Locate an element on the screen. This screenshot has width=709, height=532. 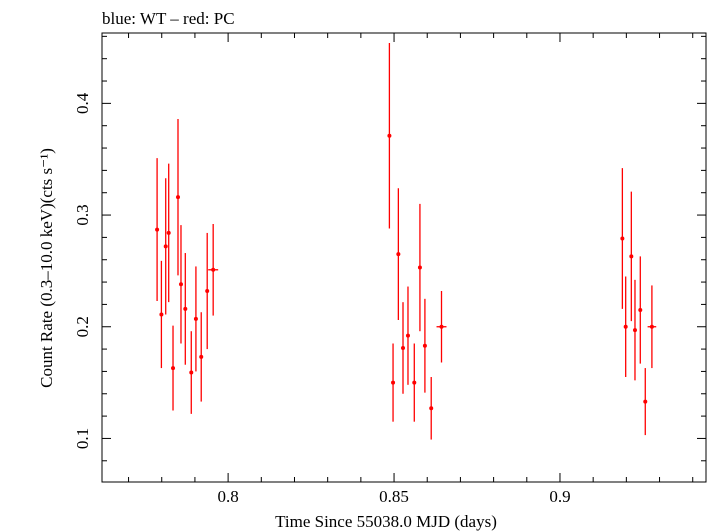
y-tick-label: 0.4 is located at coordinates (82, 103).